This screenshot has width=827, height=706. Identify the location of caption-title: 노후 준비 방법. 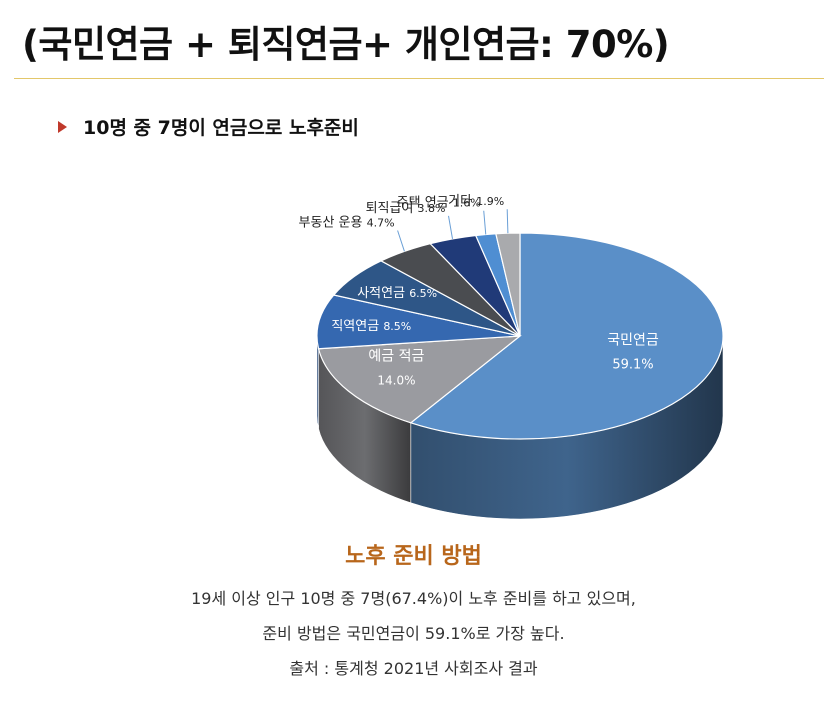
(413, 556).